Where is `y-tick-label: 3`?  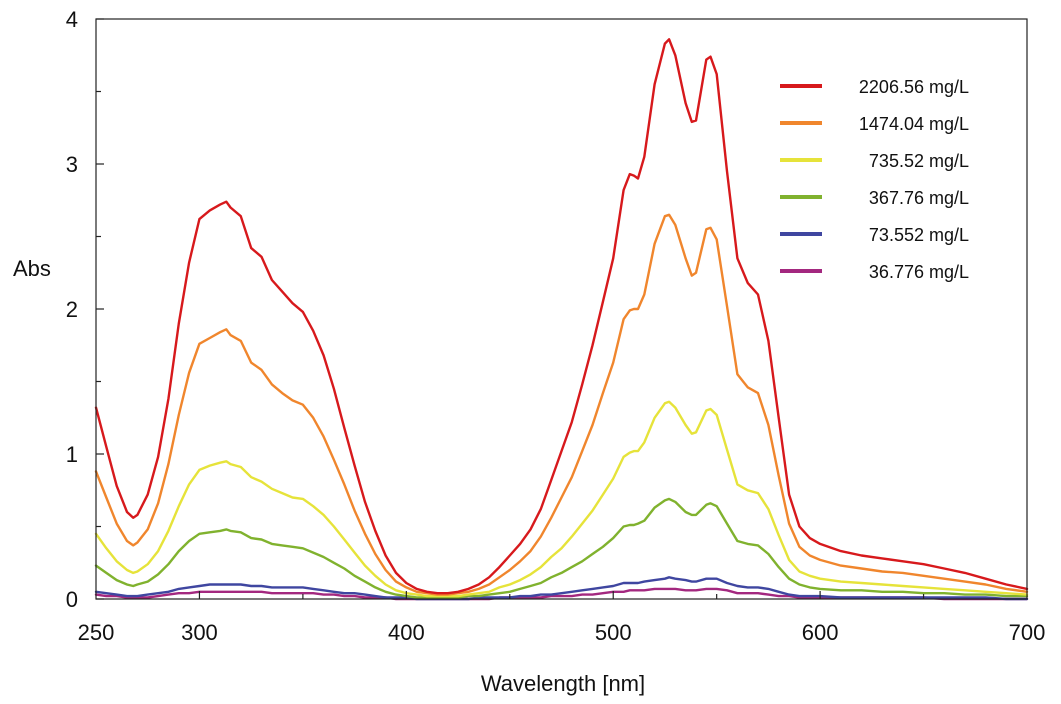
y-tick-label: 3 is located at coordinates (72, 164).